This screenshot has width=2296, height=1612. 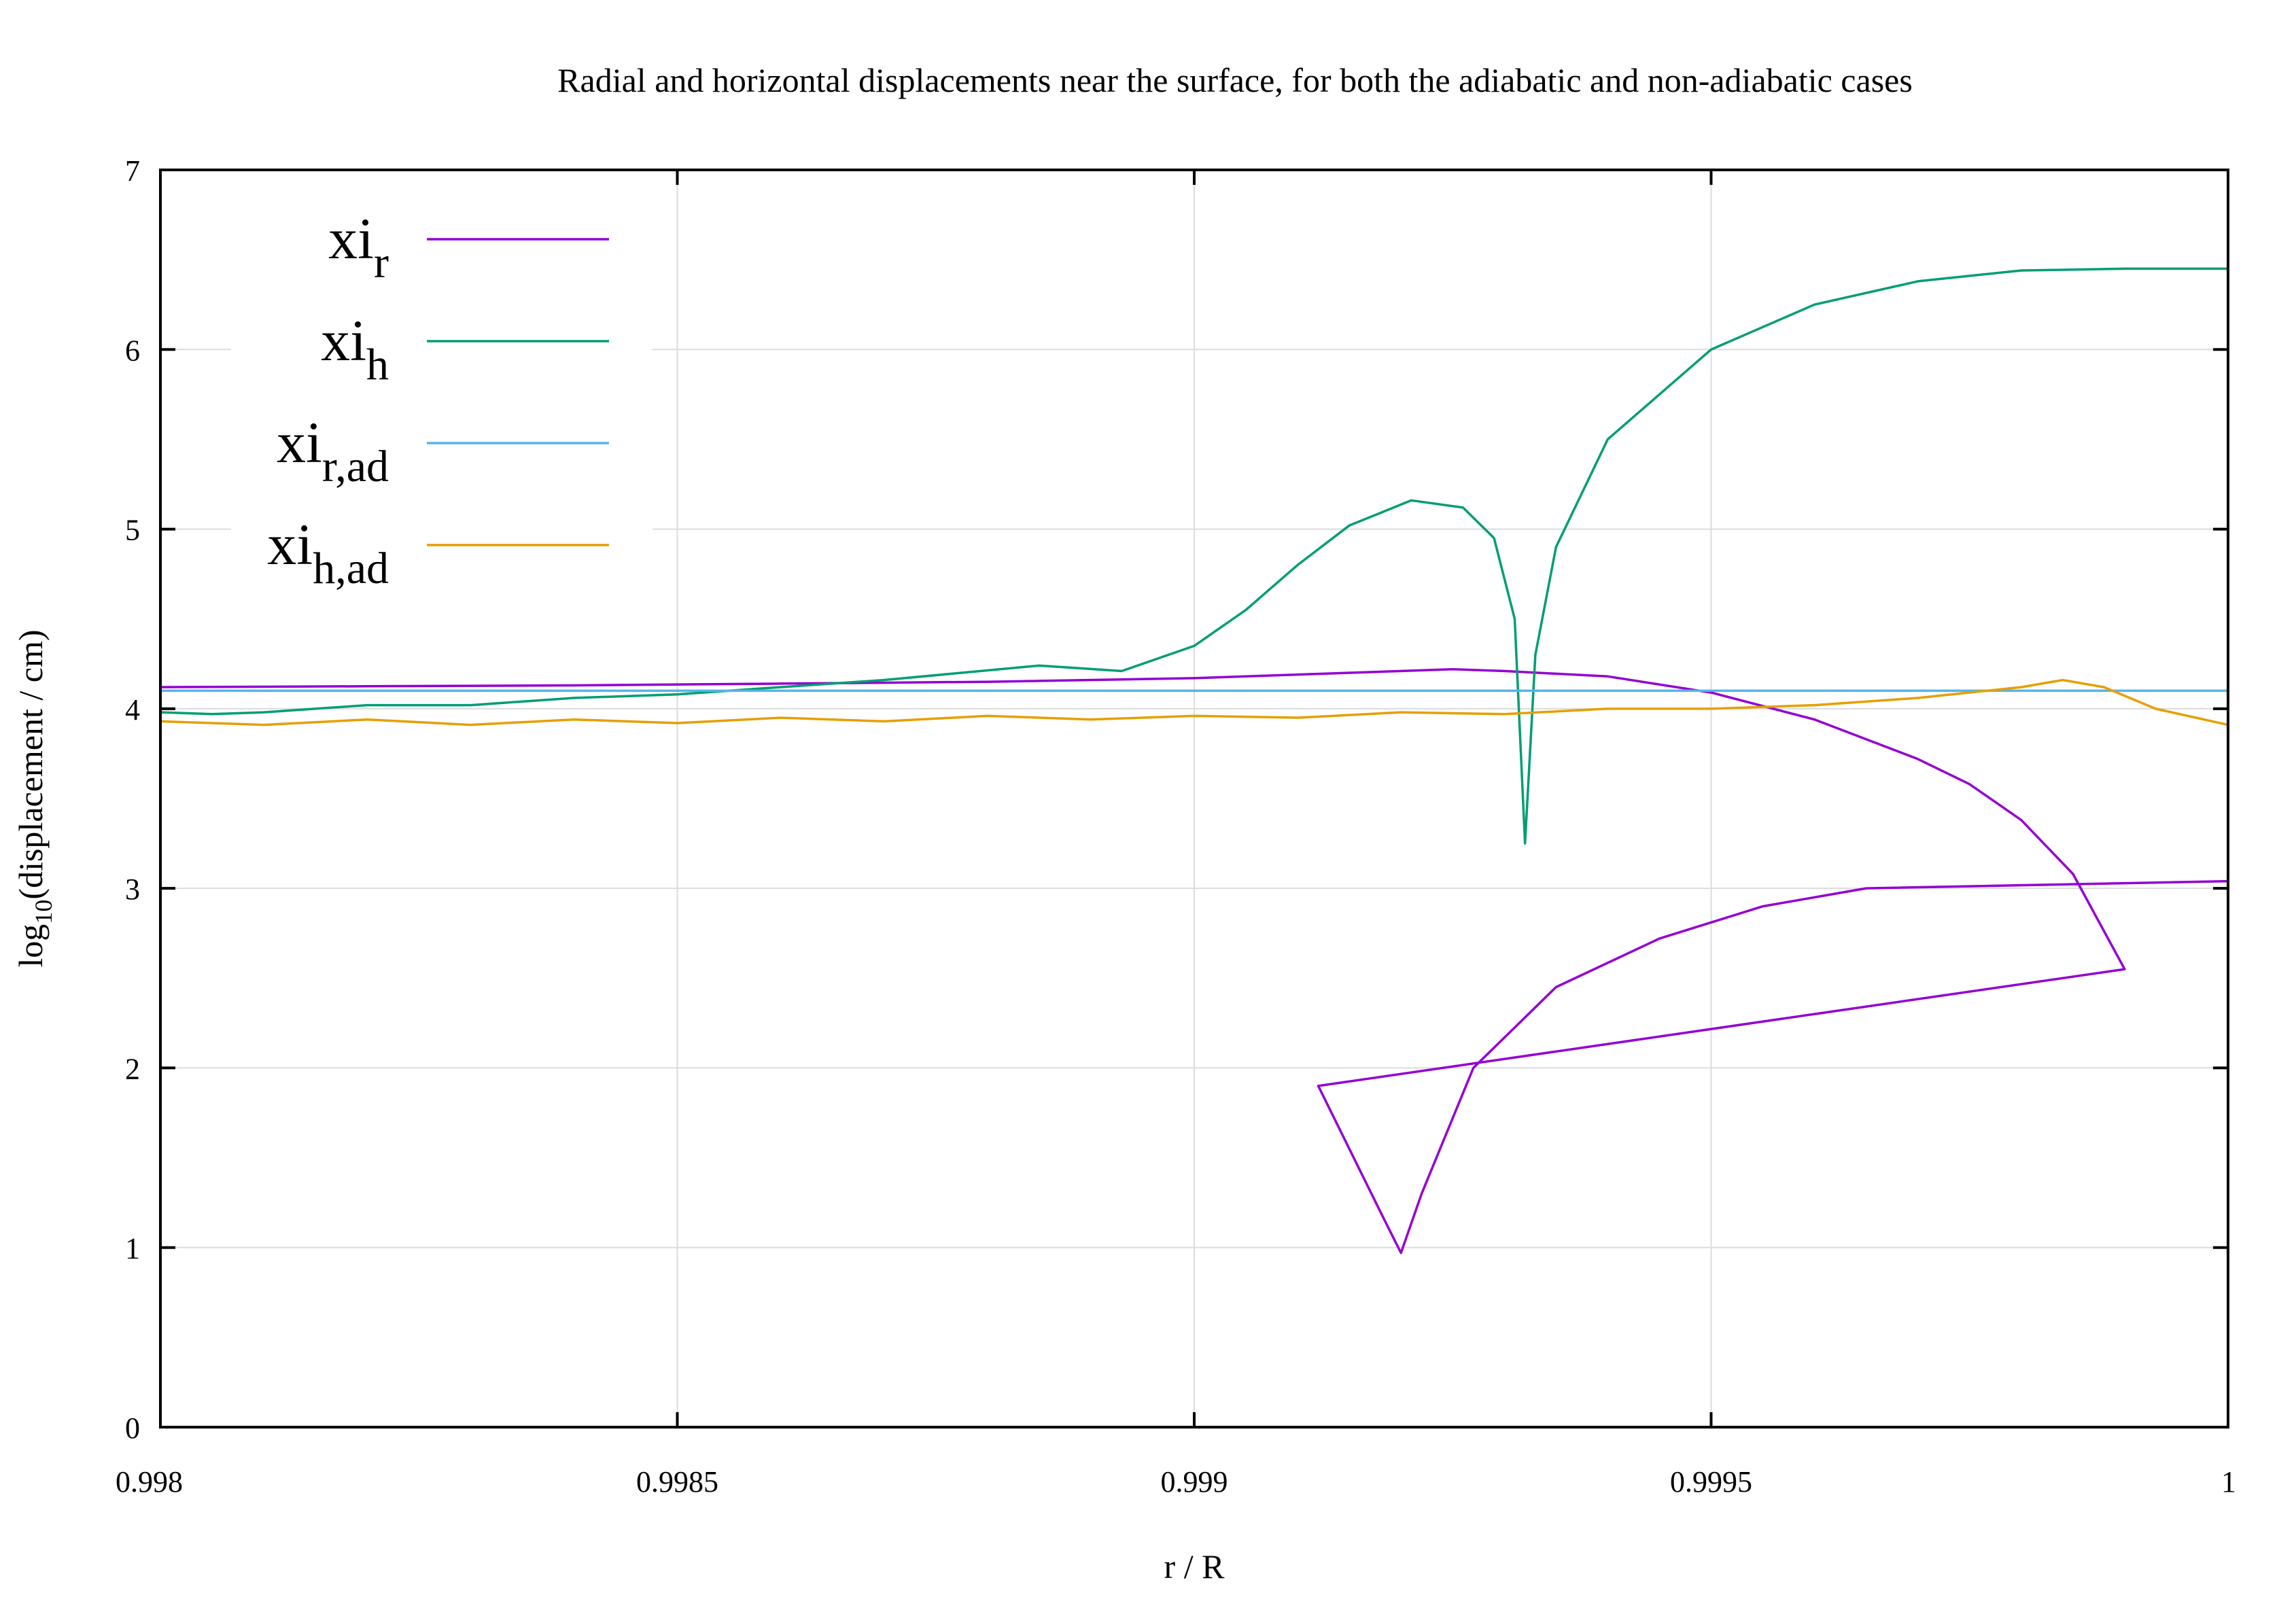 I want to click on x-tick-label: 0.999, so click(x=1194, y=1482).